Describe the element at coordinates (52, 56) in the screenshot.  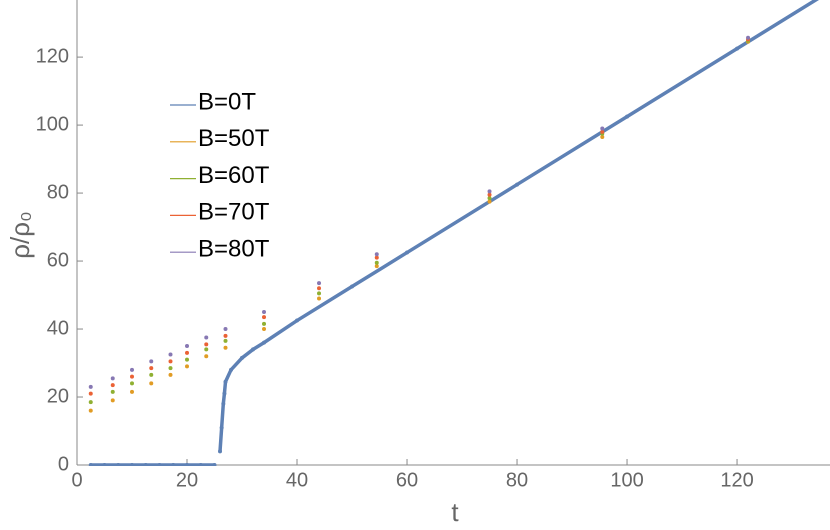
I see `y-tick-label: 120` at that location.